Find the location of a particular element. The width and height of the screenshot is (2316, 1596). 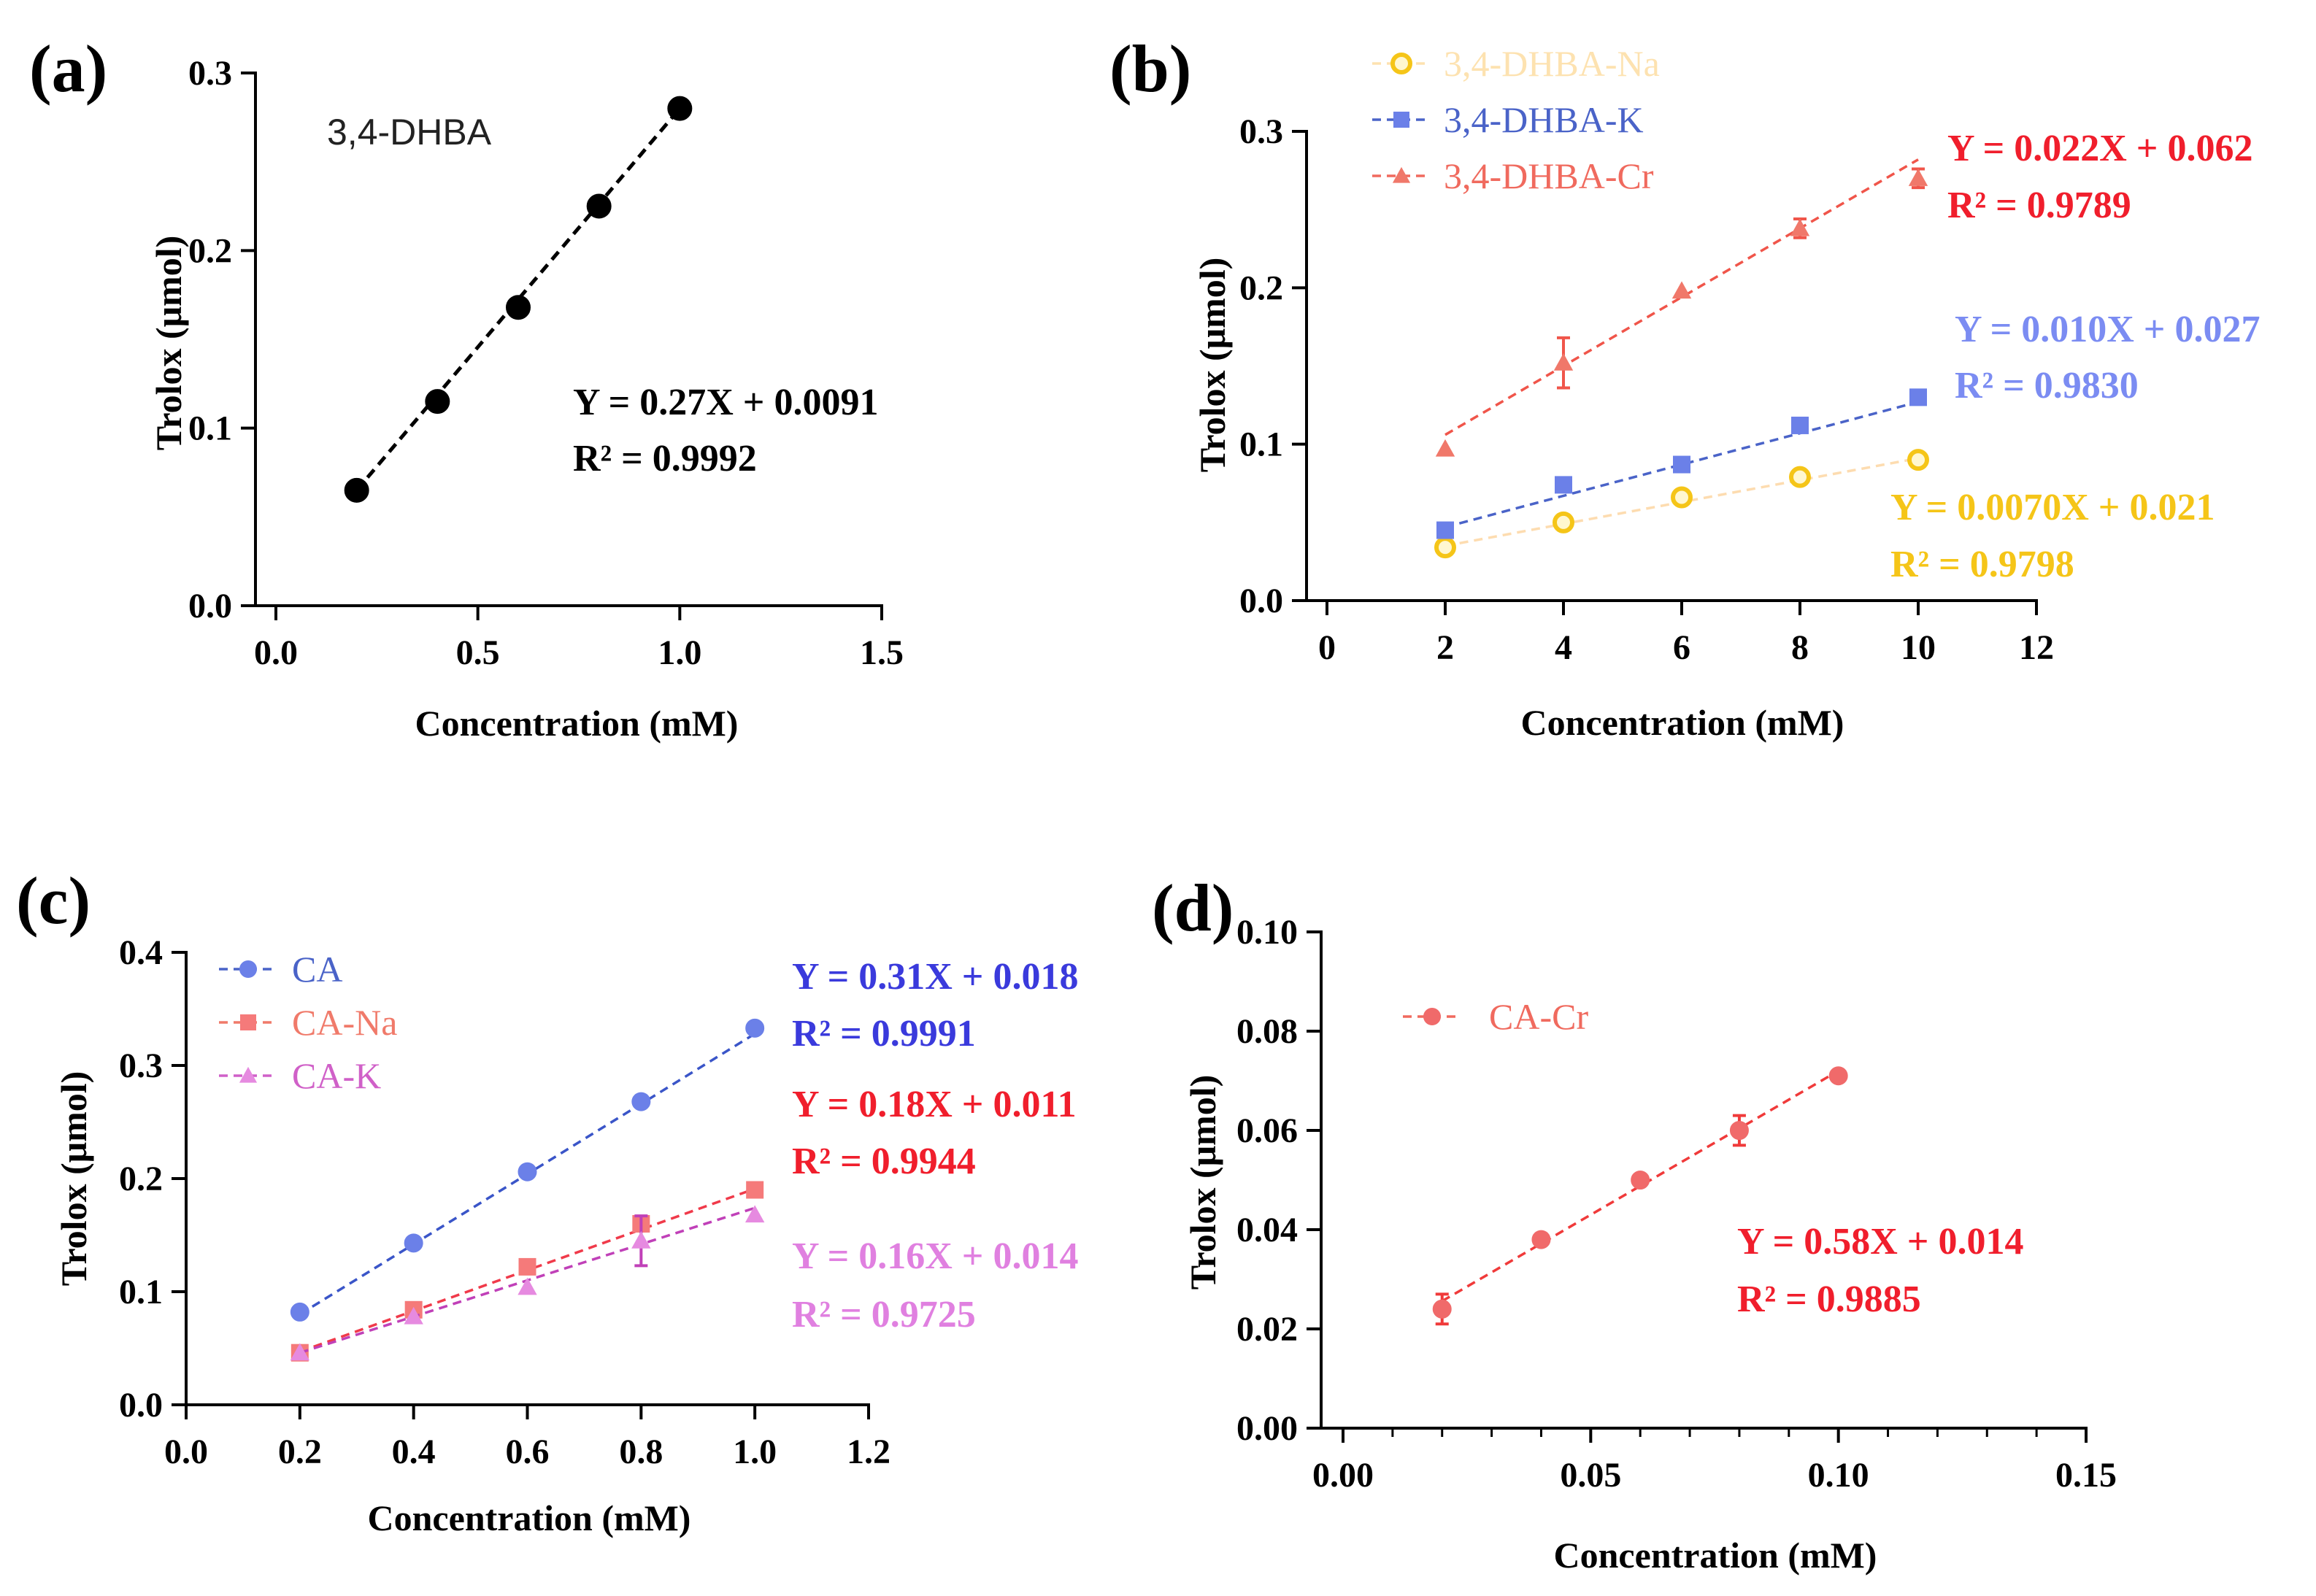

x-tick-label: 0.0 is located at coordinates (186, 1452).